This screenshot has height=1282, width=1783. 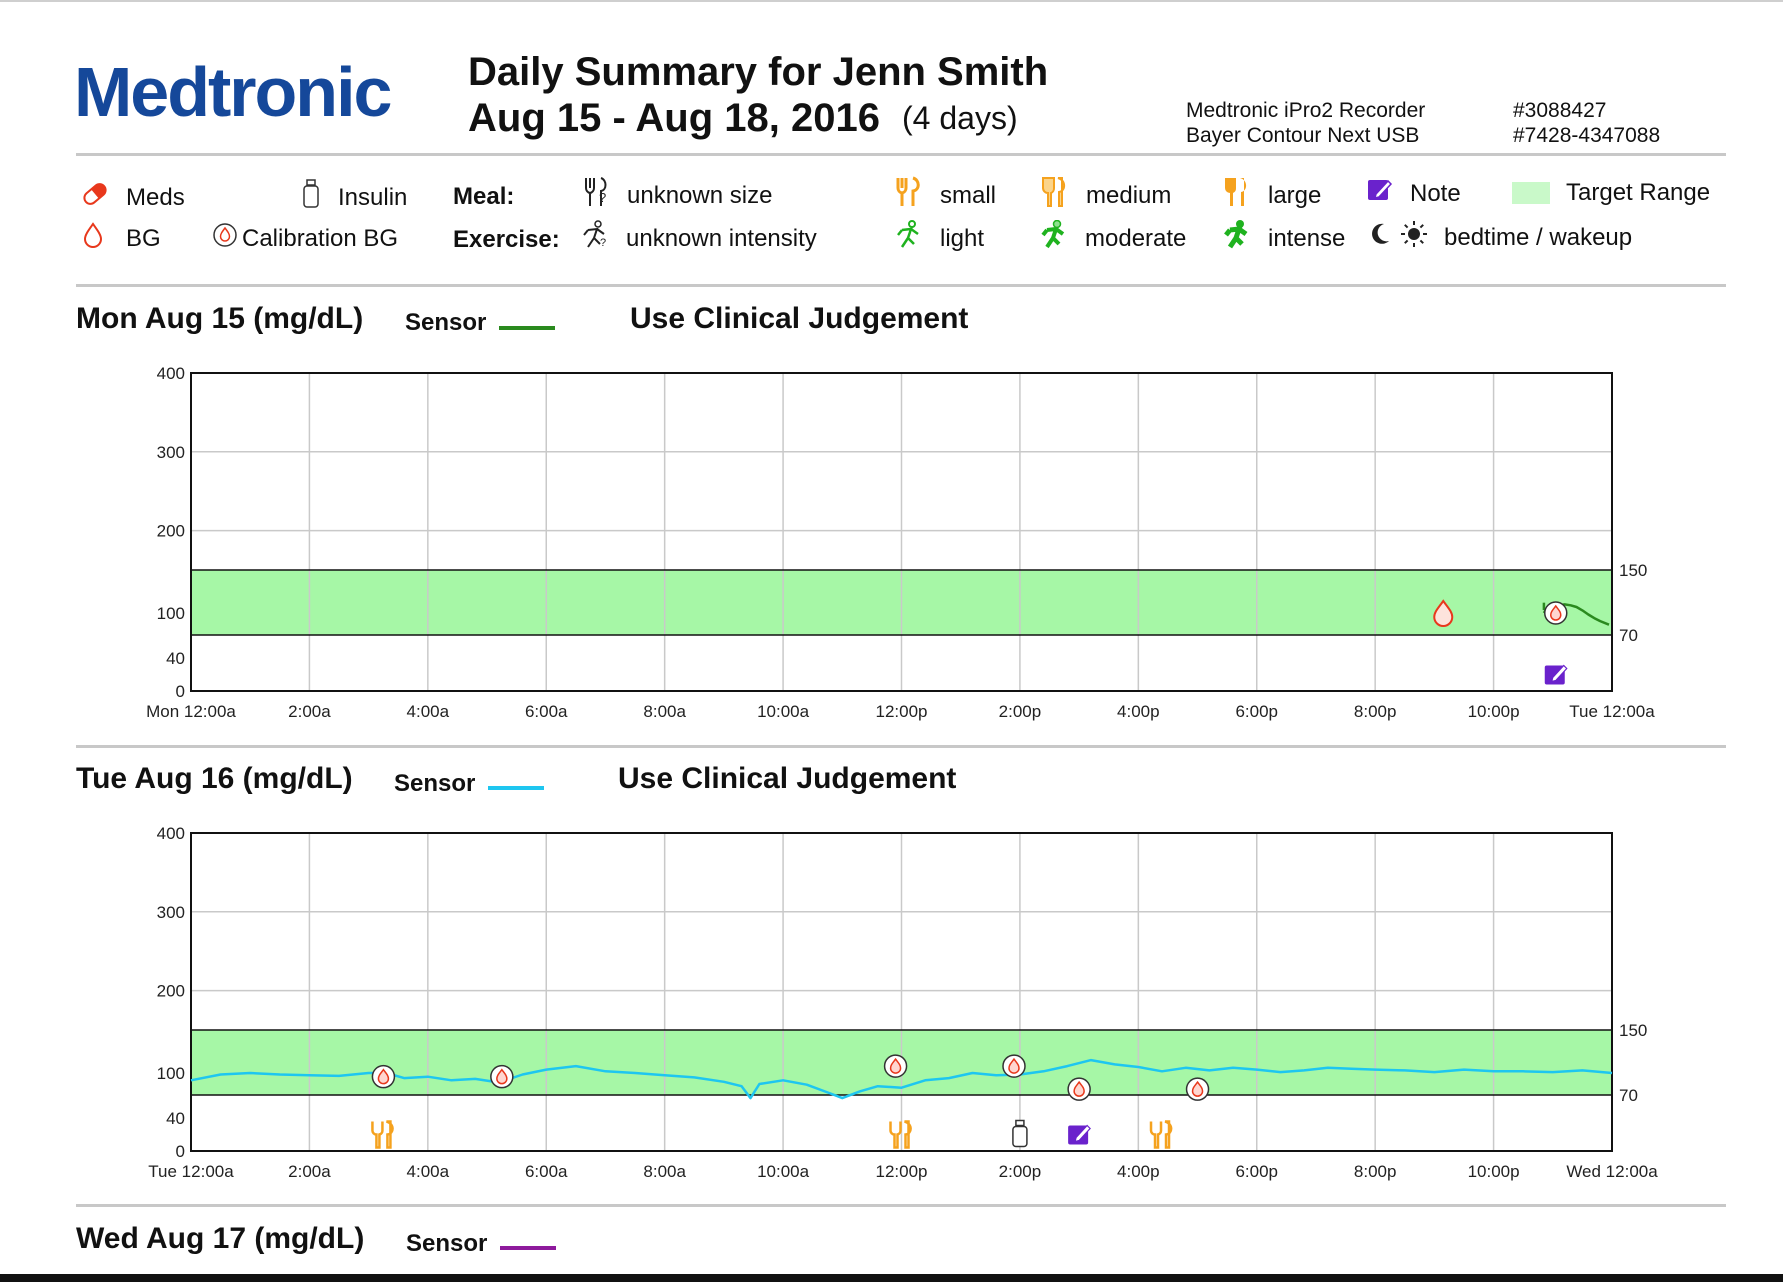 I want to click on x-tick-label: 4:00a, so click(x=428, y=1171).